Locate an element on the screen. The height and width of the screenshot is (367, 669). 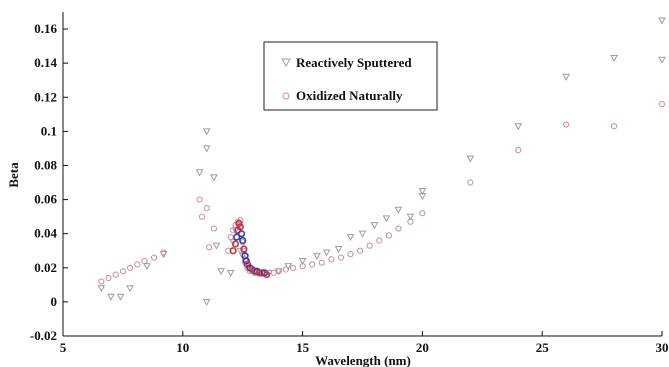
y-axis-label: Beta is located at coordinates (13, 175).